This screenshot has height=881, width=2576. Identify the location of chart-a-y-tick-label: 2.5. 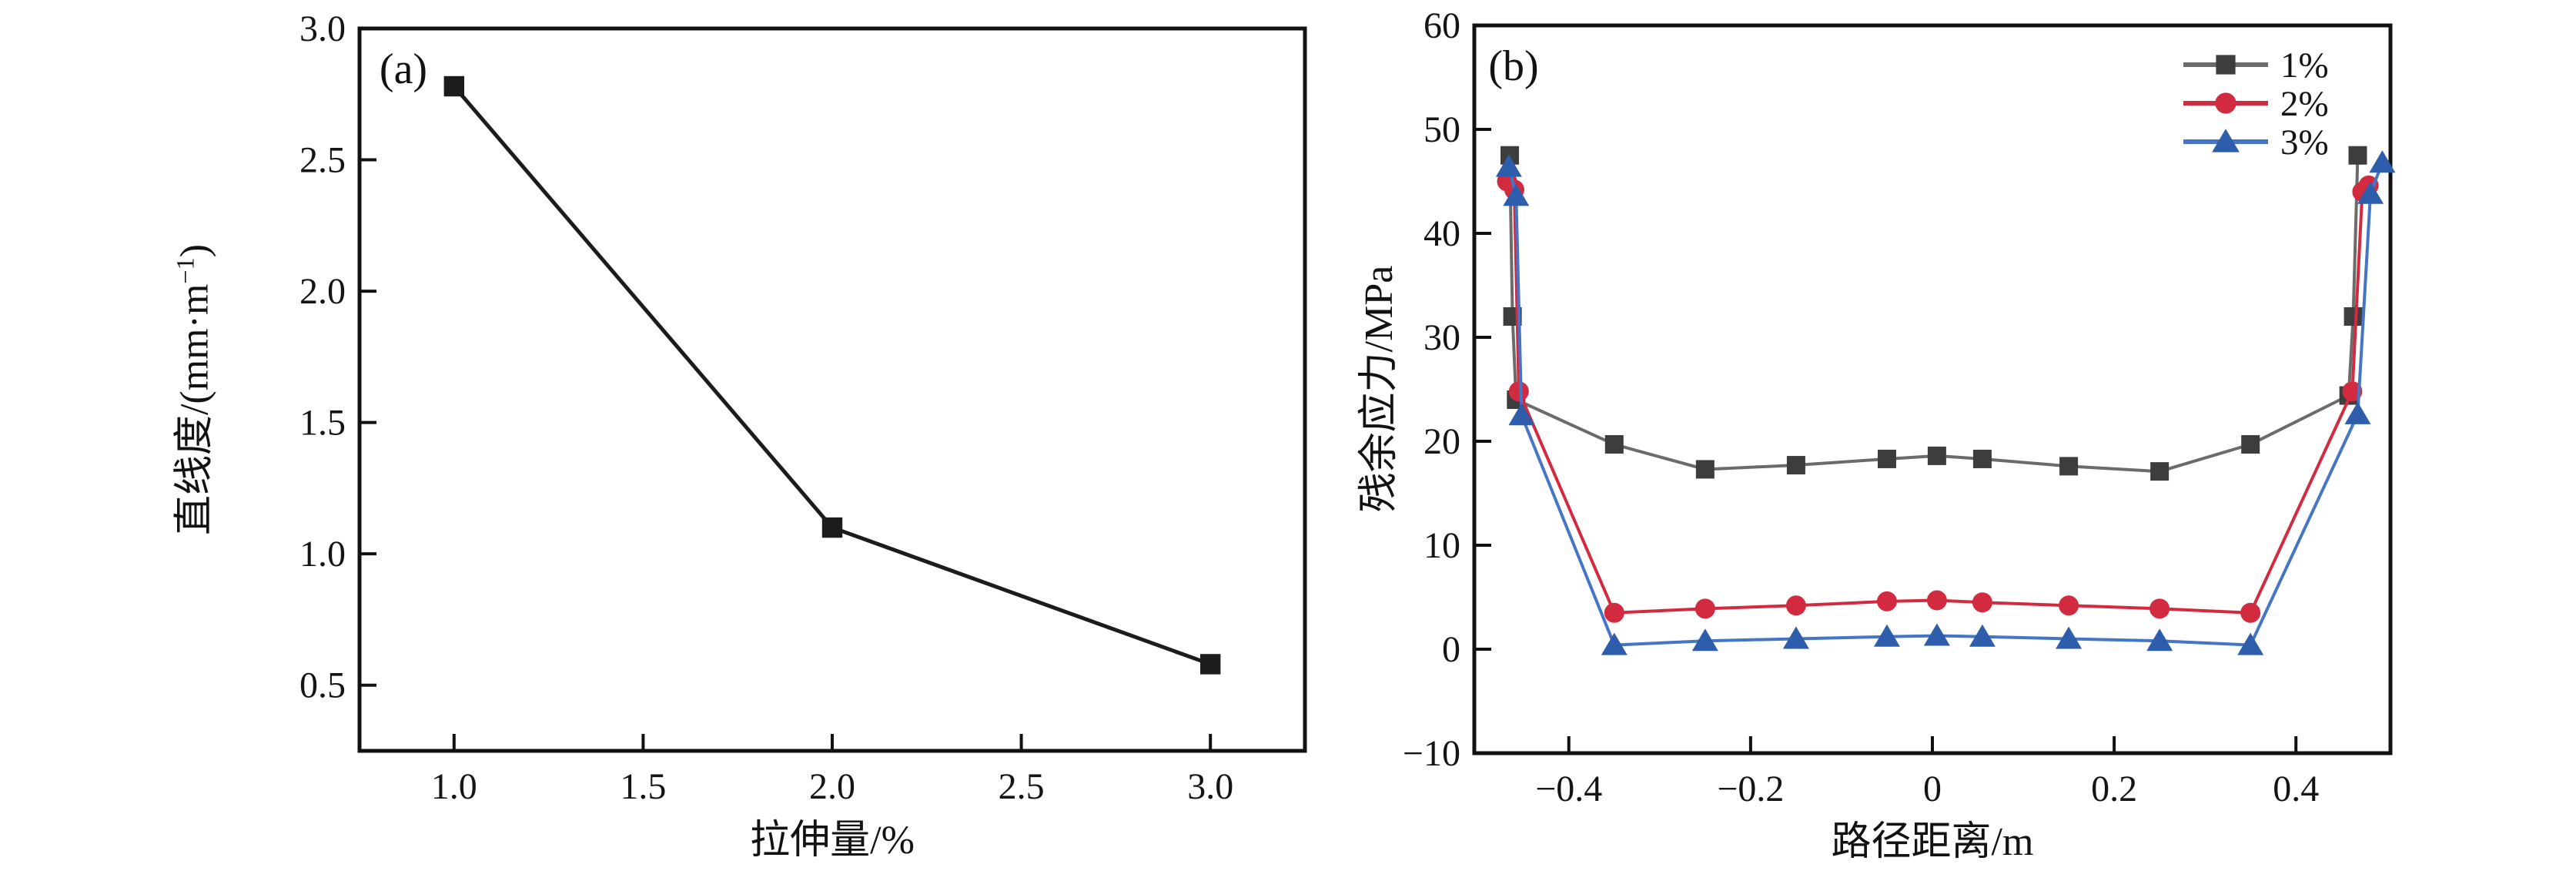
(323, 160).